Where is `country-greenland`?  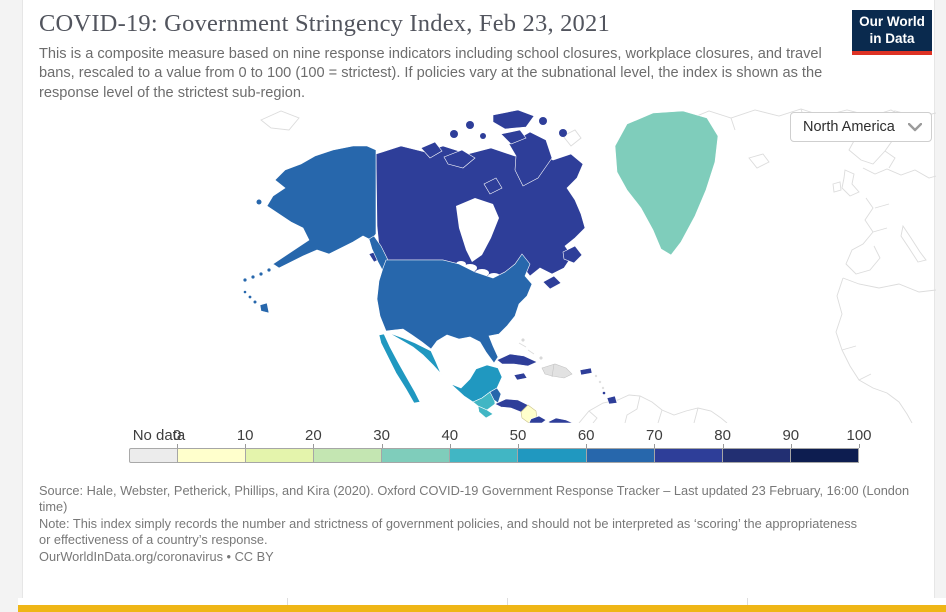
country-greenland is located at coordinates (666, 183).